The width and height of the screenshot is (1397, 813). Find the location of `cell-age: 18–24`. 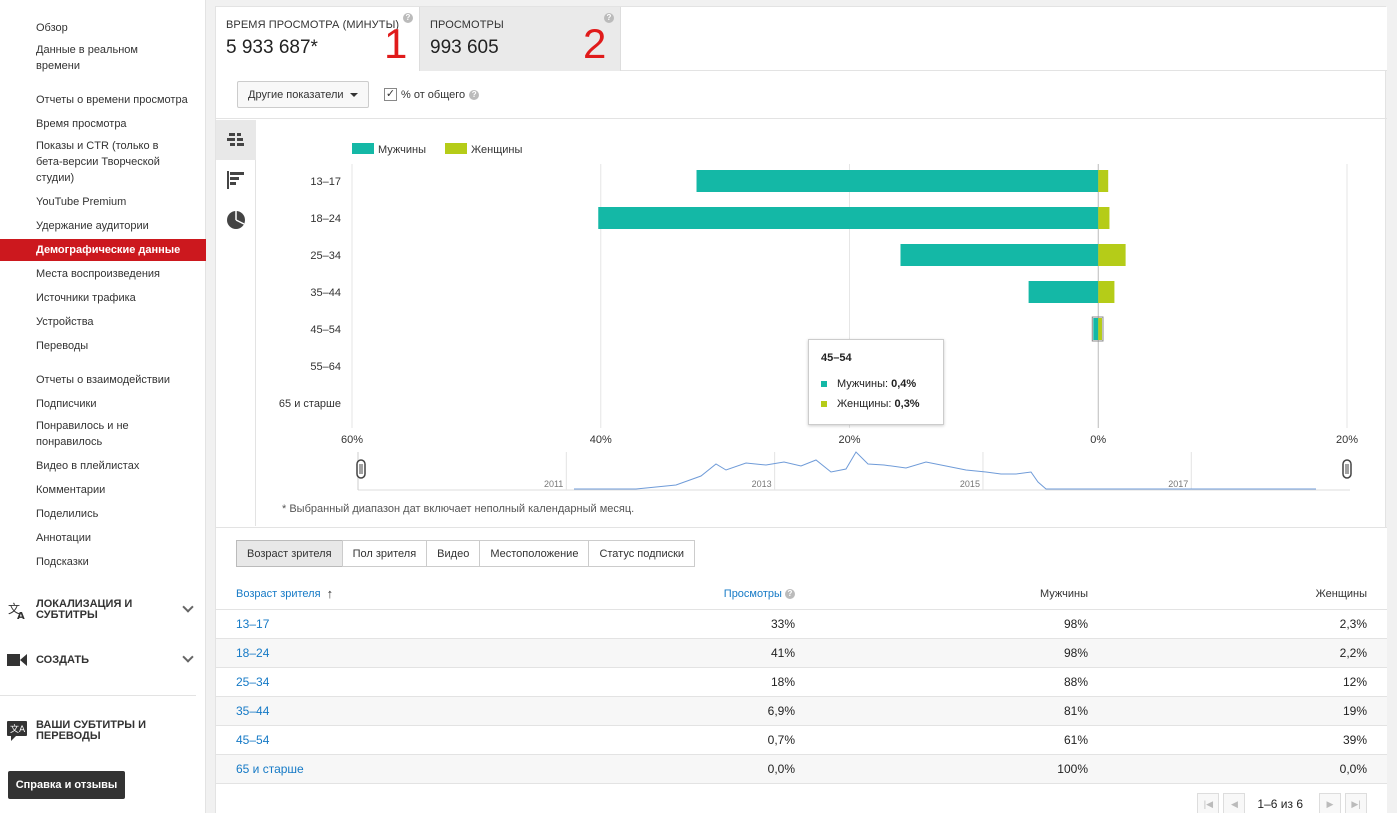

cell-age: 18–24 is located at coordinates (253, 653).